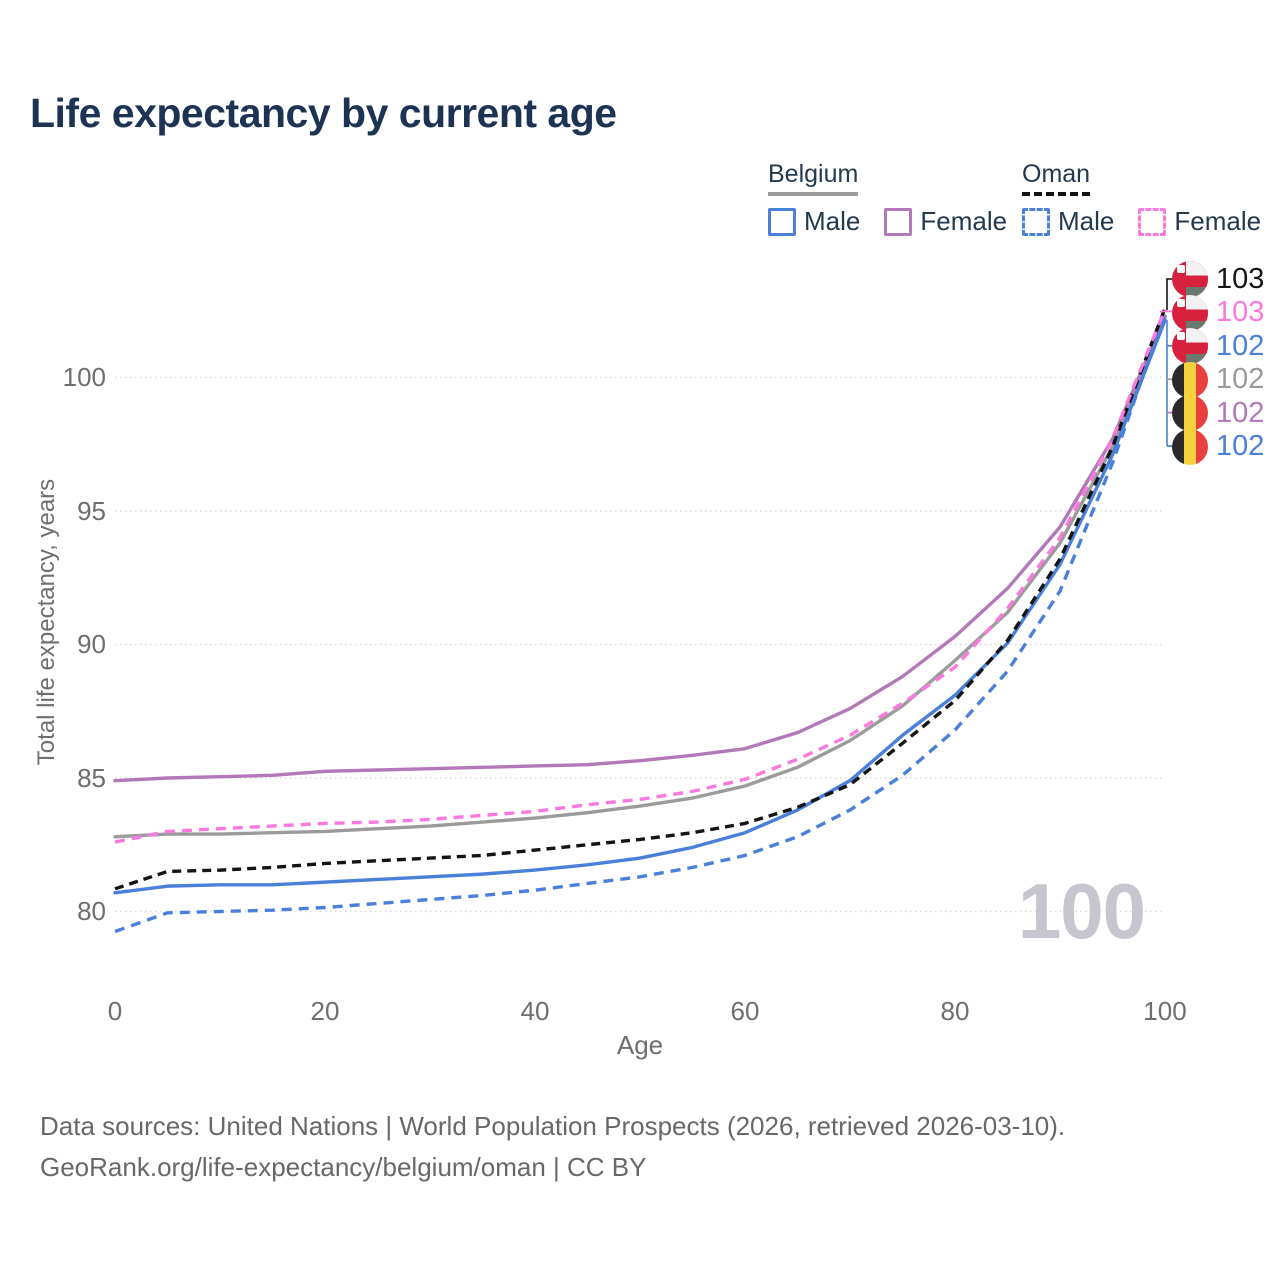 Image resolution: width=1280 pixels, height=1280 pixels. Describe the element at coordinates (1081, 911) in the screenshot. I see `age-watermark: 100` at that location.